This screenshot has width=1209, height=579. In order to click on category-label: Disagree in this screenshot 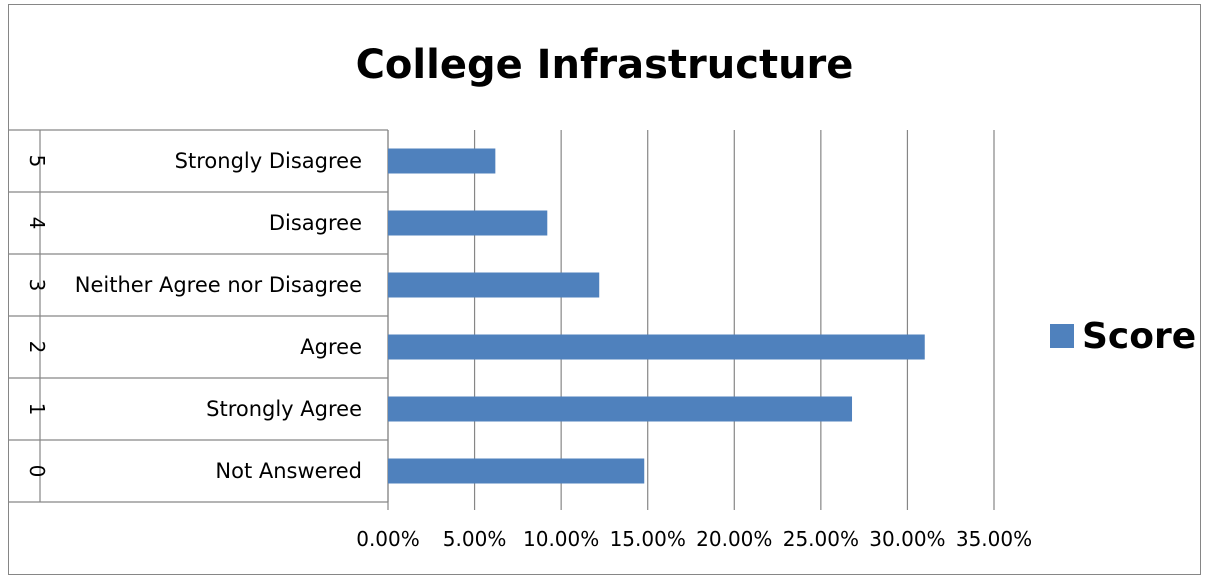, I will do `click(315, 223)`.